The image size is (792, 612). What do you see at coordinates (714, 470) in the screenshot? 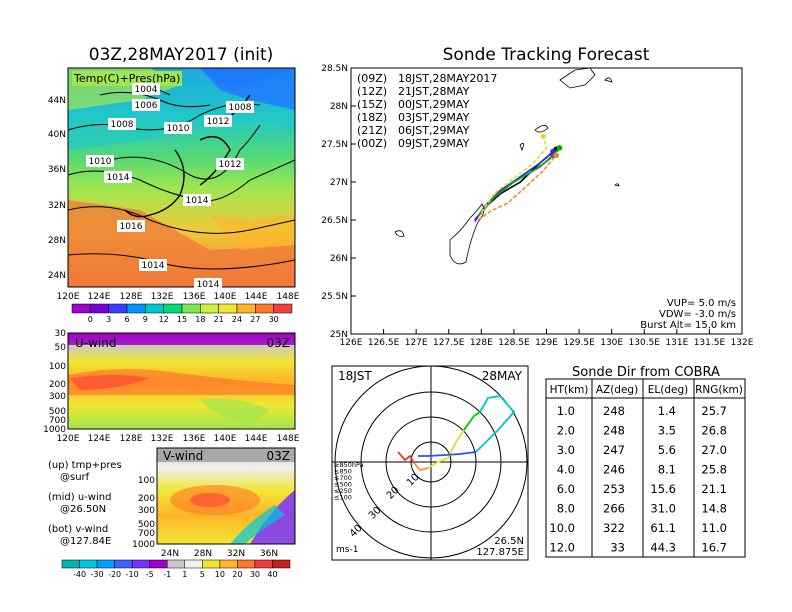
I see `cobra-cell: 25.8` at bounding box center [714, 470].